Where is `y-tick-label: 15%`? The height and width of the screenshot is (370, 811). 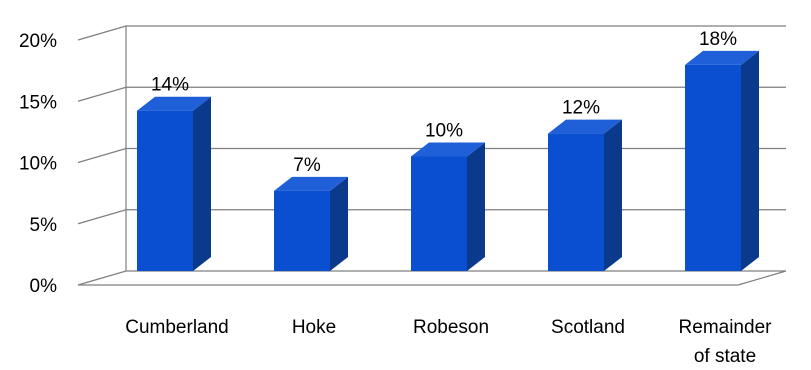 y-tick-label: 15% is located at coordinates (38, 102).